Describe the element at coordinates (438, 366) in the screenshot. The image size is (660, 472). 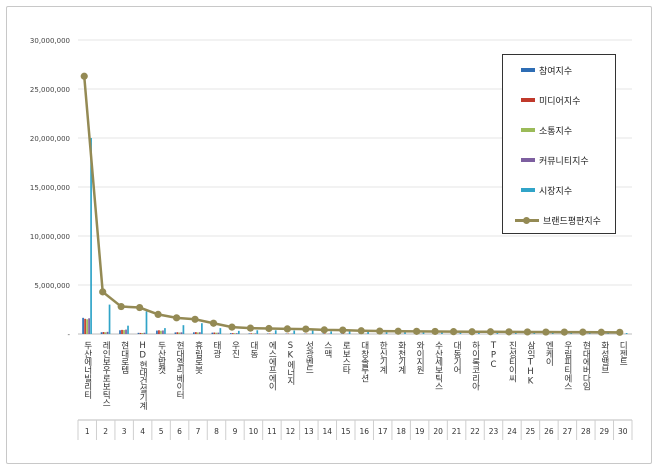
I see `x-category-label: 수산세보틱스` at that location.